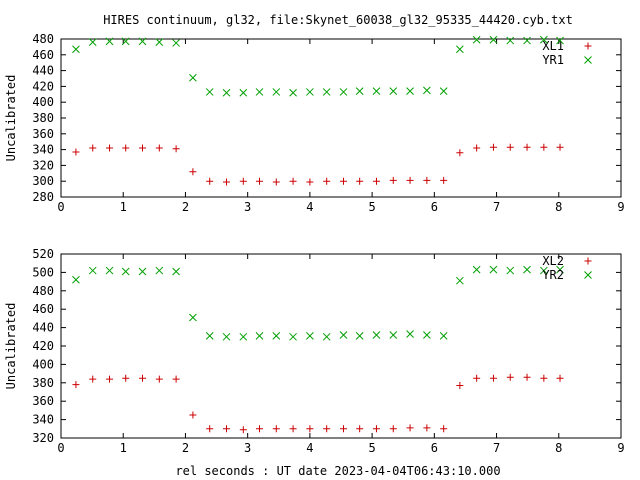 The image size is (640, 480). I want to click on legend-marker, so click(588, 46).